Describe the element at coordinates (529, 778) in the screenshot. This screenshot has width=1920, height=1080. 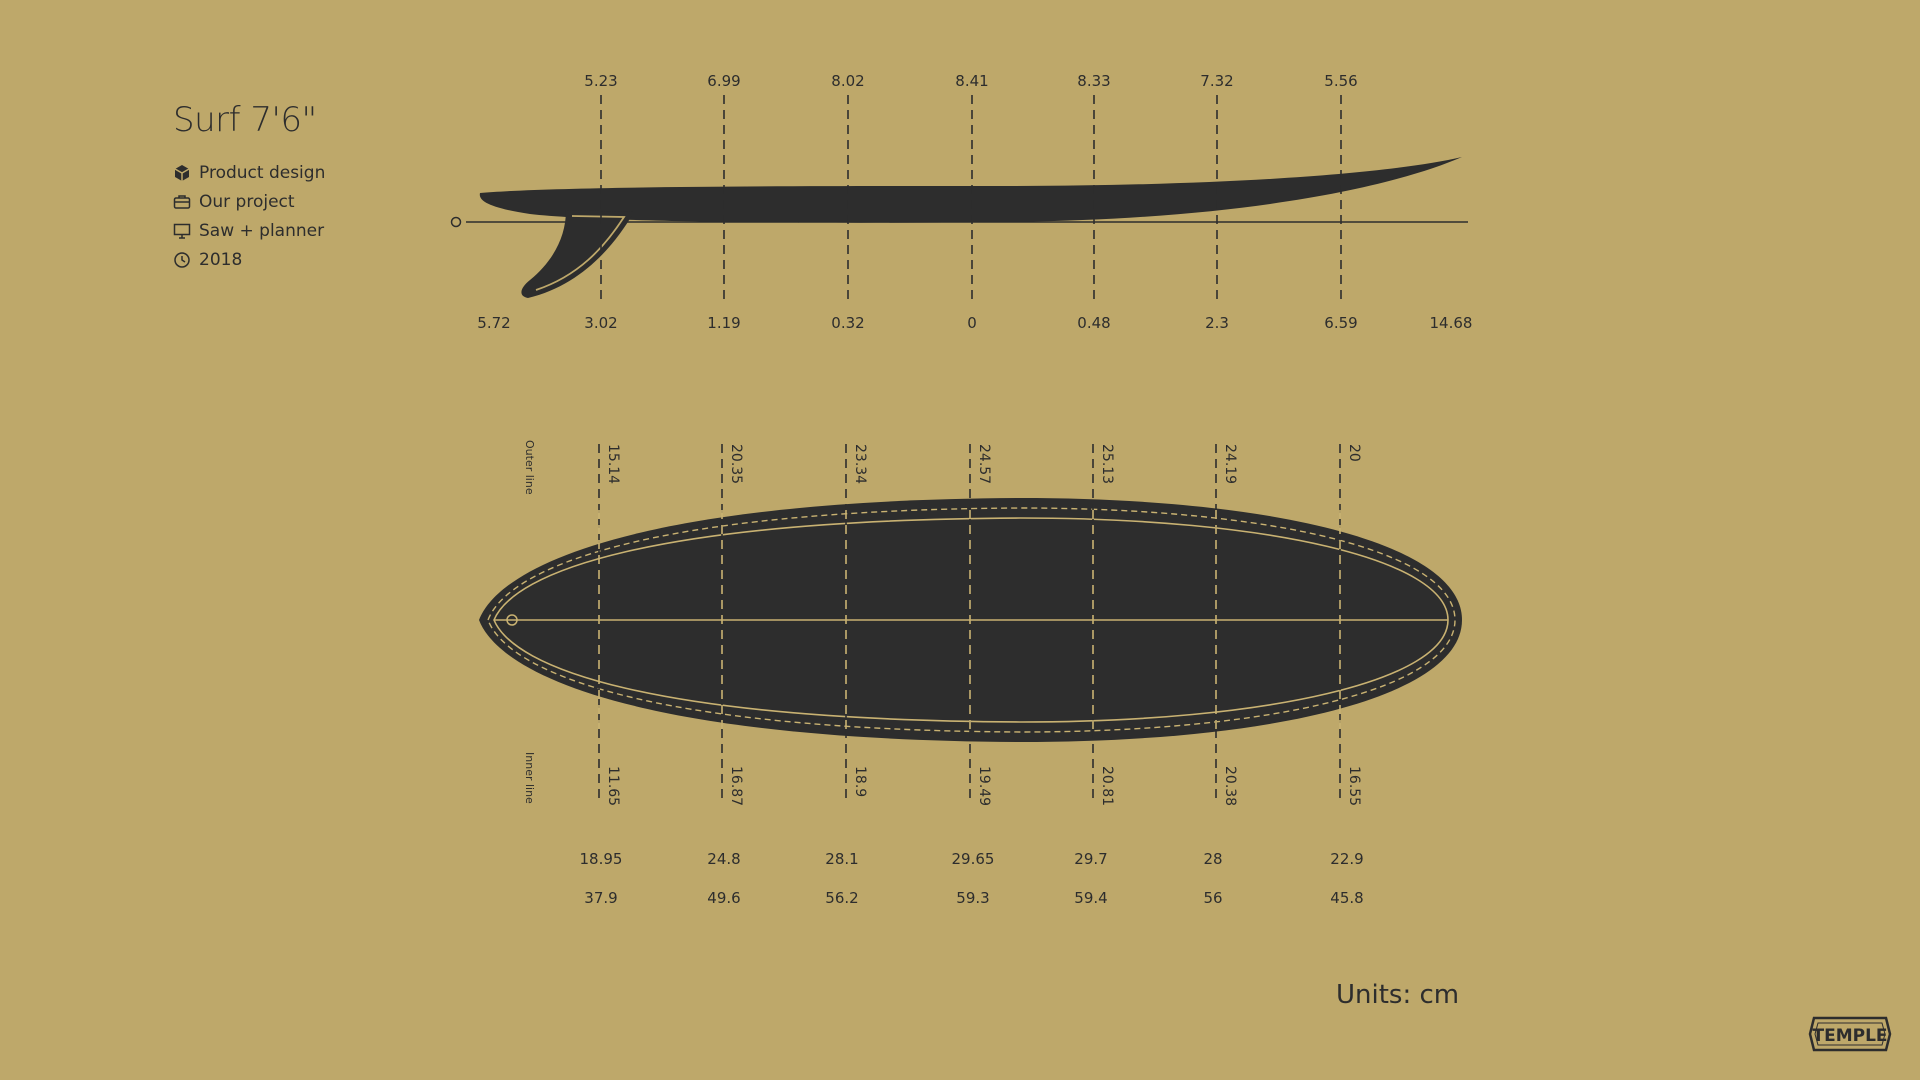
I see `inner-line-label: Inner line` at that location.